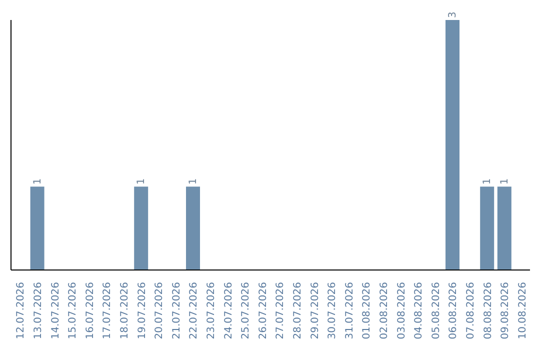 This screenshot has height=340, width=540. Describe the element at coordinates (522, 311) in the screenshot. I see `x-tick-label: 10.08.2026` at that location.